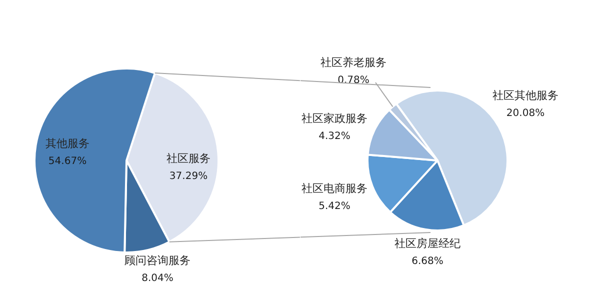 The height and width of the screenshot is (303, 600). I want to click on data-label: 0.78%, so click(354, 80).